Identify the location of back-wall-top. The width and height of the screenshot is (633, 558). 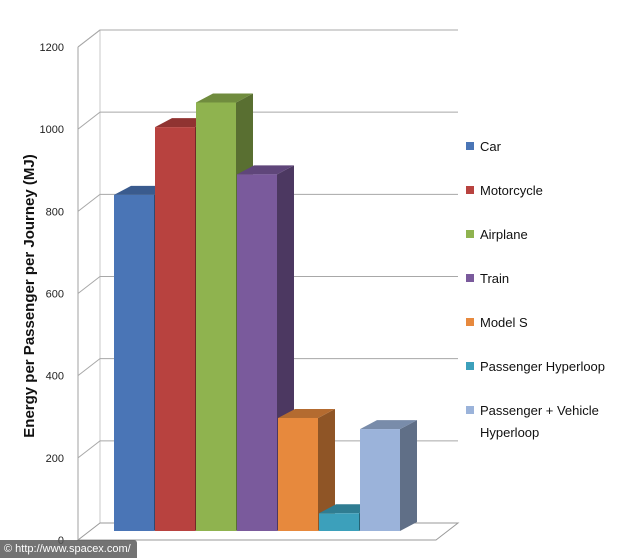
(267, 38).